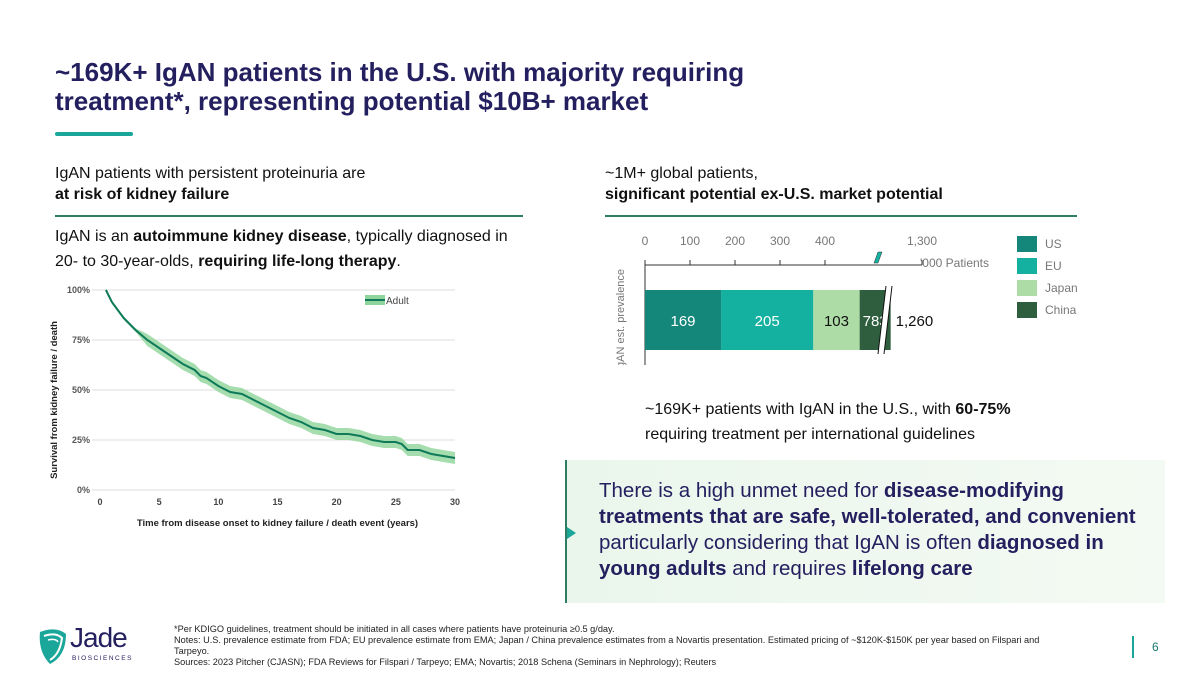 The width and height of the screenshot is (1200, 675). Describe the element at coordinates (142, 194) in the screenshot. I see `left-heading-line2: at risk of kidney failure` at that location.